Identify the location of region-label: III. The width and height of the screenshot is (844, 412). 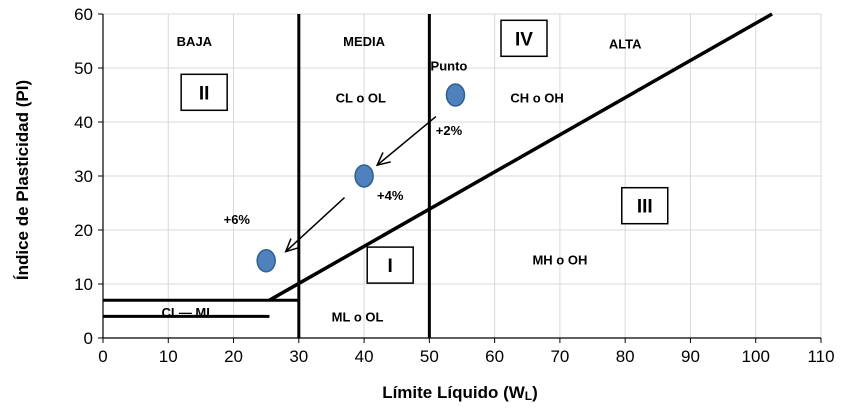
(645, 207).